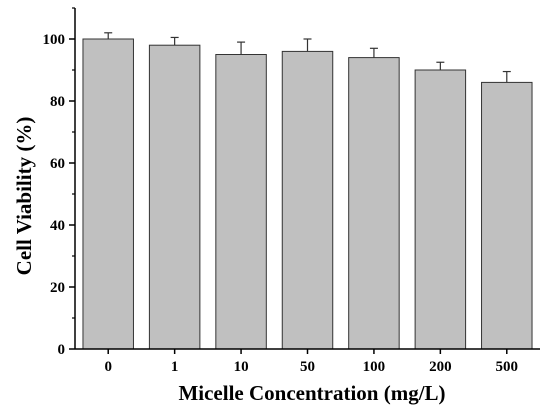 The height and width of the screenshot is (413, 550). What do you see at coordinates (440, 367) in the screenshot?
I see `x-tick-label-200: 200` at bounding box center [440, 367].